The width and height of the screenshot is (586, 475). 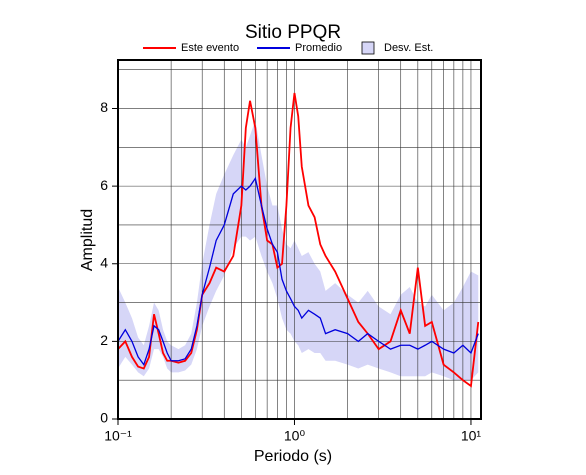 What do you see at coordinates (318, 48) in the screenshot?
I see `legend-label: Promedio` at bounding box center [318, 48].